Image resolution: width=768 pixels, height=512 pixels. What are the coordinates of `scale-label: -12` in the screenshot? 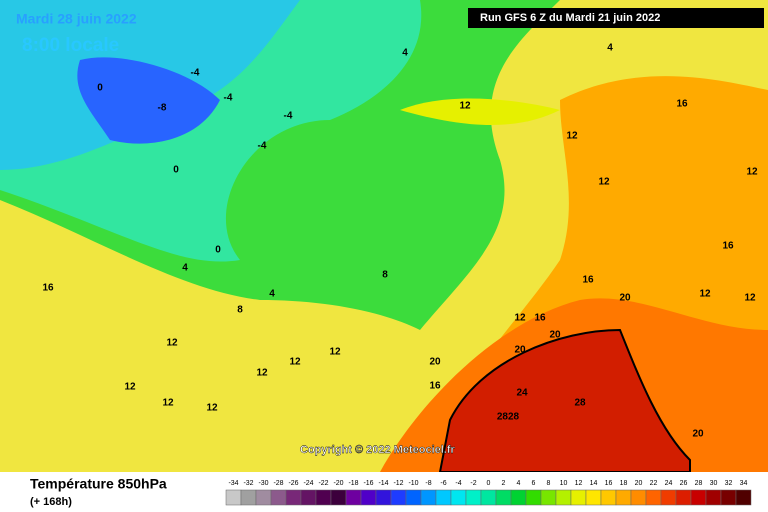 It's located at (398, 483).